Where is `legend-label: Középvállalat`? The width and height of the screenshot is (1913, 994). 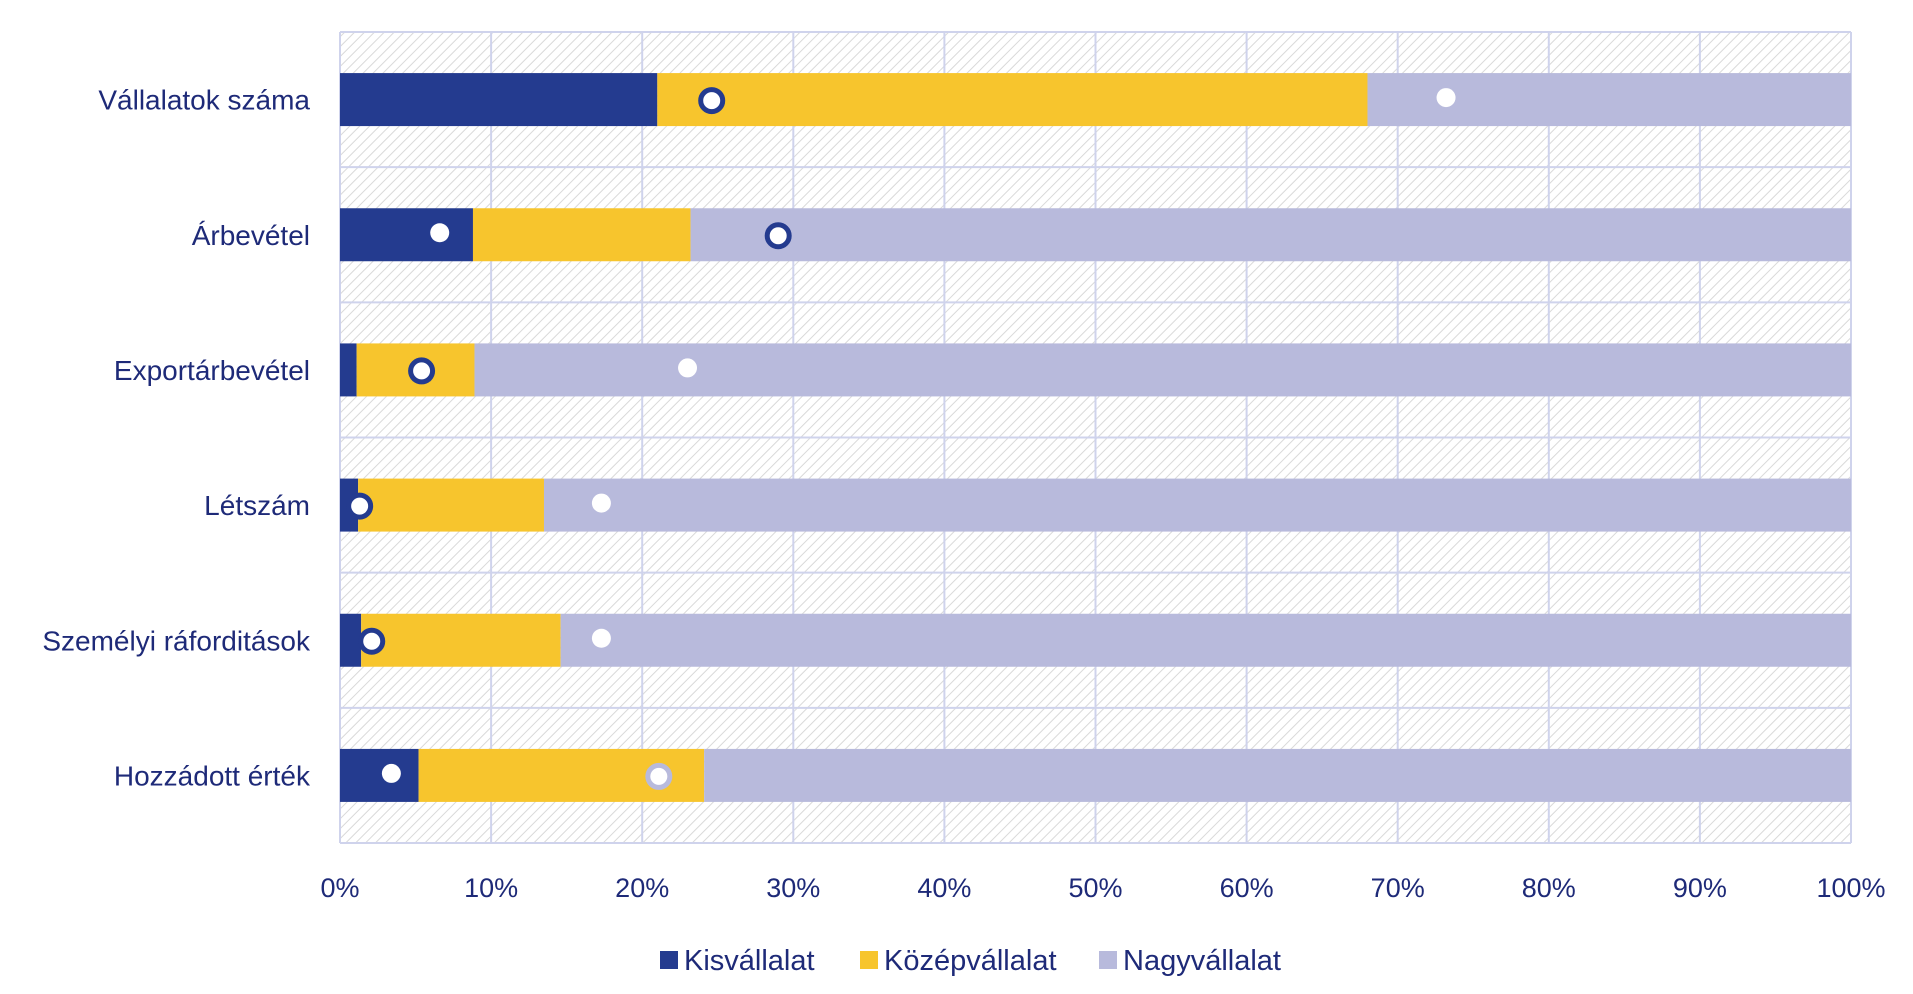
legend-label: Középvállalat is located at coordinates (970, 961).